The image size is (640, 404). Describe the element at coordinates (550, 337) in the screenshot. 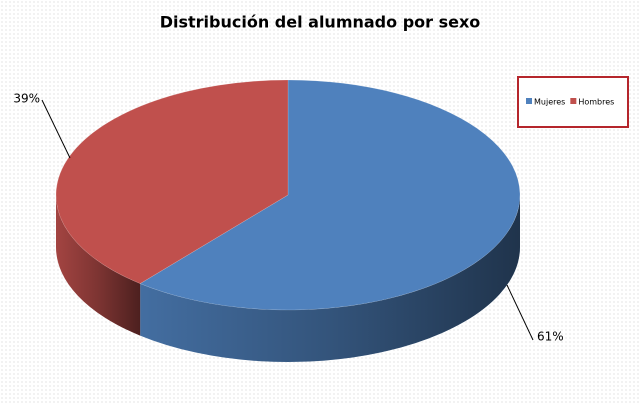

I see `data-label: 61%` at that location.